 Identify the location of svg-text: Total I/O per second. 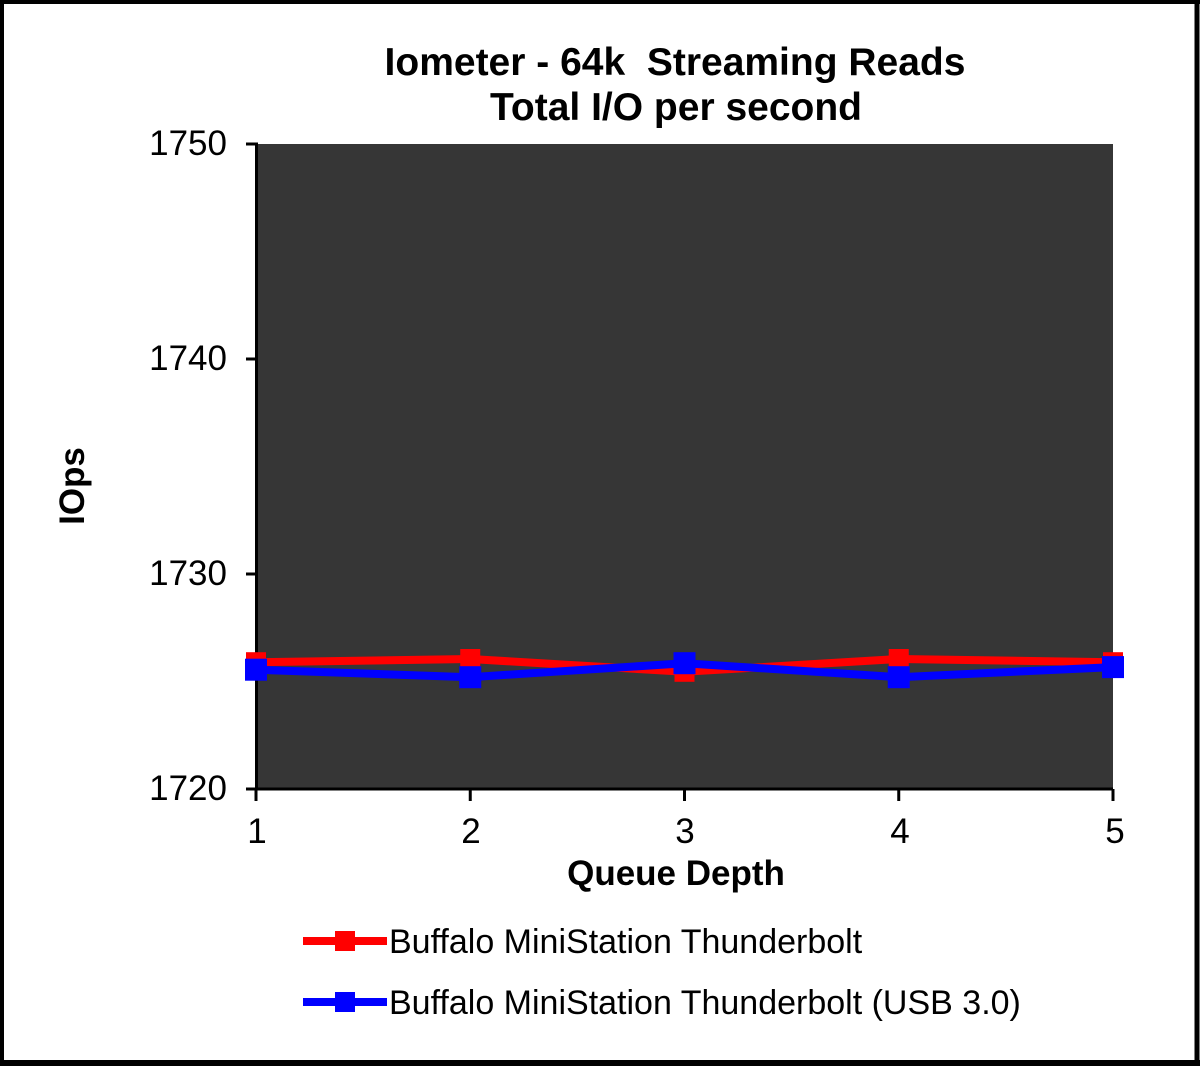
(676, 107).